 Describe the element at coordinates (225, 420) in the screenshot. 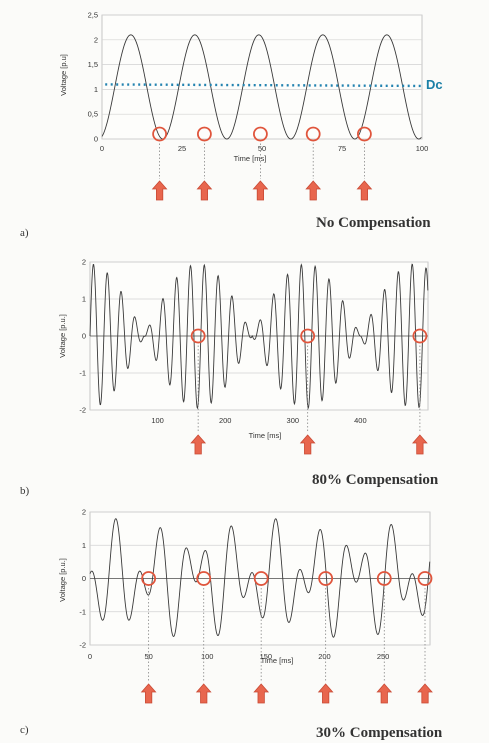

I see `panel-1-xtick-1: 200` at that location.